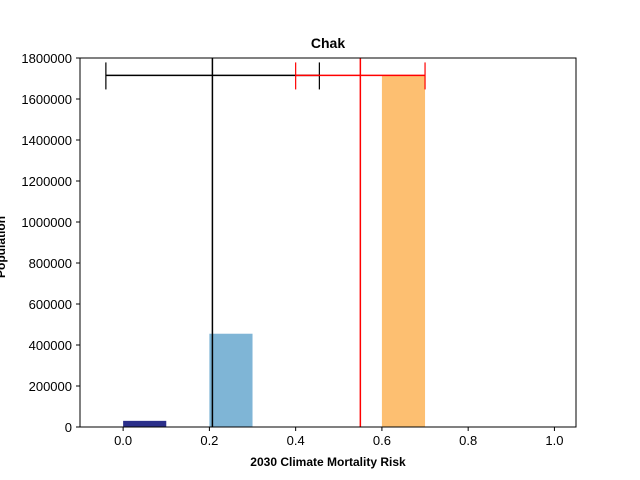 This screenshot has height=480, width=640. What do you see at coordinates (46, 58) in the screenshot?
I see `y-tick-label: 1800000` at bounding box center [46, 58].